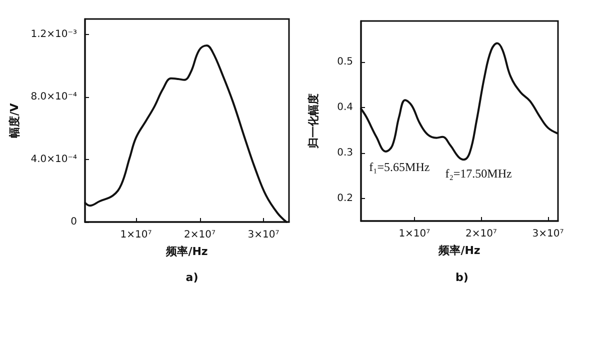 The height and width of the screenshot is (338, 600). I want to click on y-tick-label: 0.5, so click(345, 62).